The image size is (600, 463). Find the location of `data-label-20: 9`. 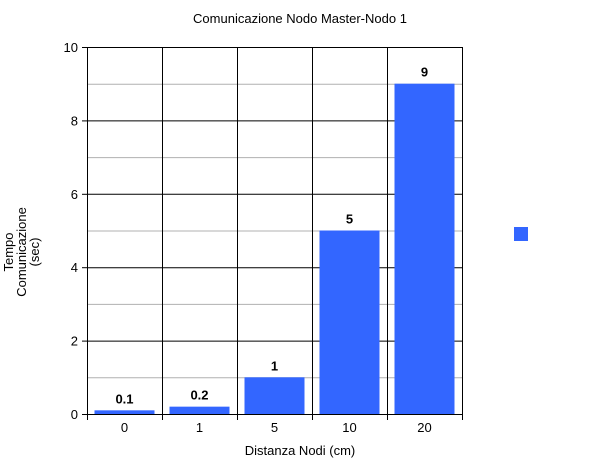

data-label-20: 9 is located at coordinates (424, 72).